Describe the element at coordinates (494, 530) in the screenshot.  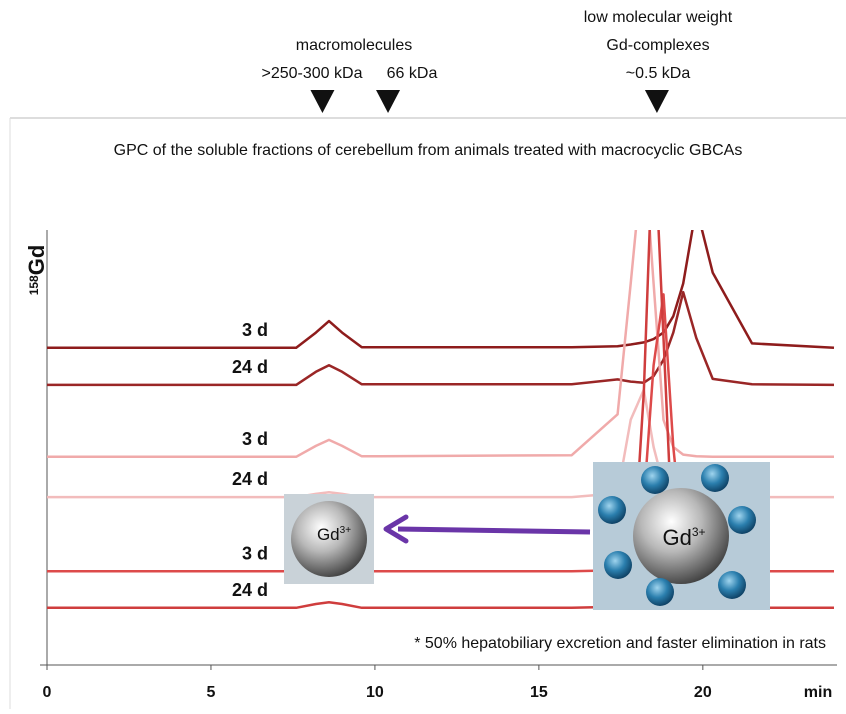
I see `arrow-line` at that location.